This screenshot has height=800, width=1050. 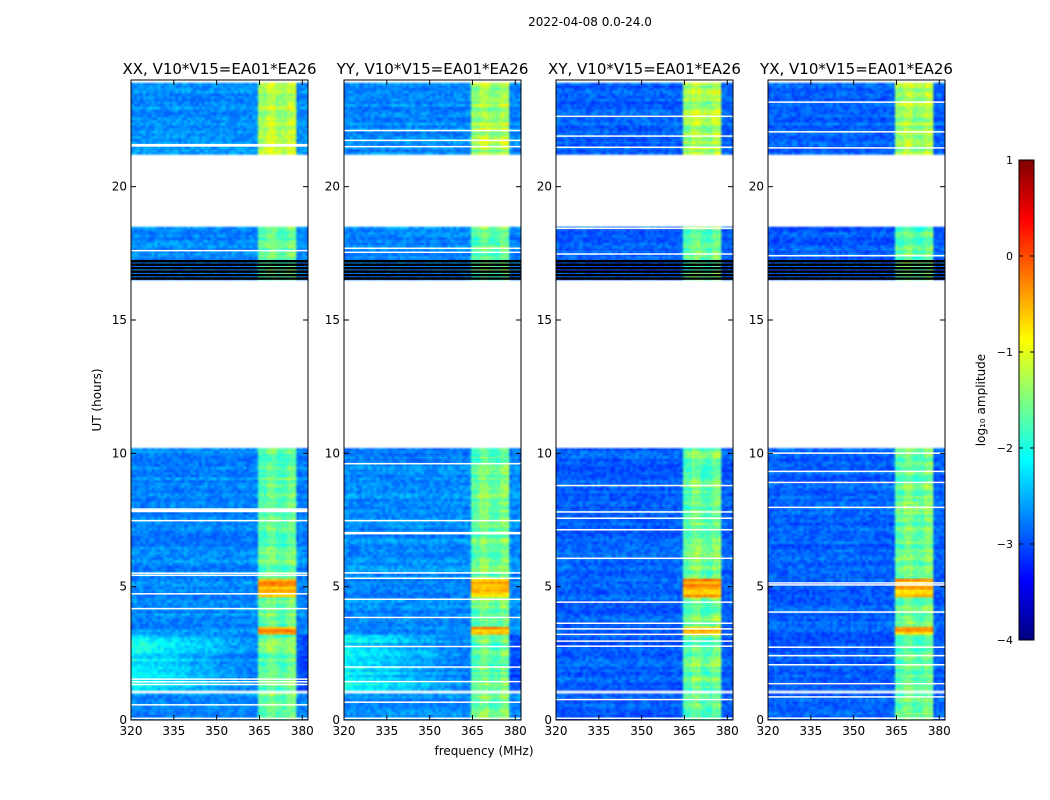 What do you see at coordinates (644, 69) in the screenshot?
I see `panel-title: XY, V10*V15=EA01*EA26` at bounding box center [644, 69].